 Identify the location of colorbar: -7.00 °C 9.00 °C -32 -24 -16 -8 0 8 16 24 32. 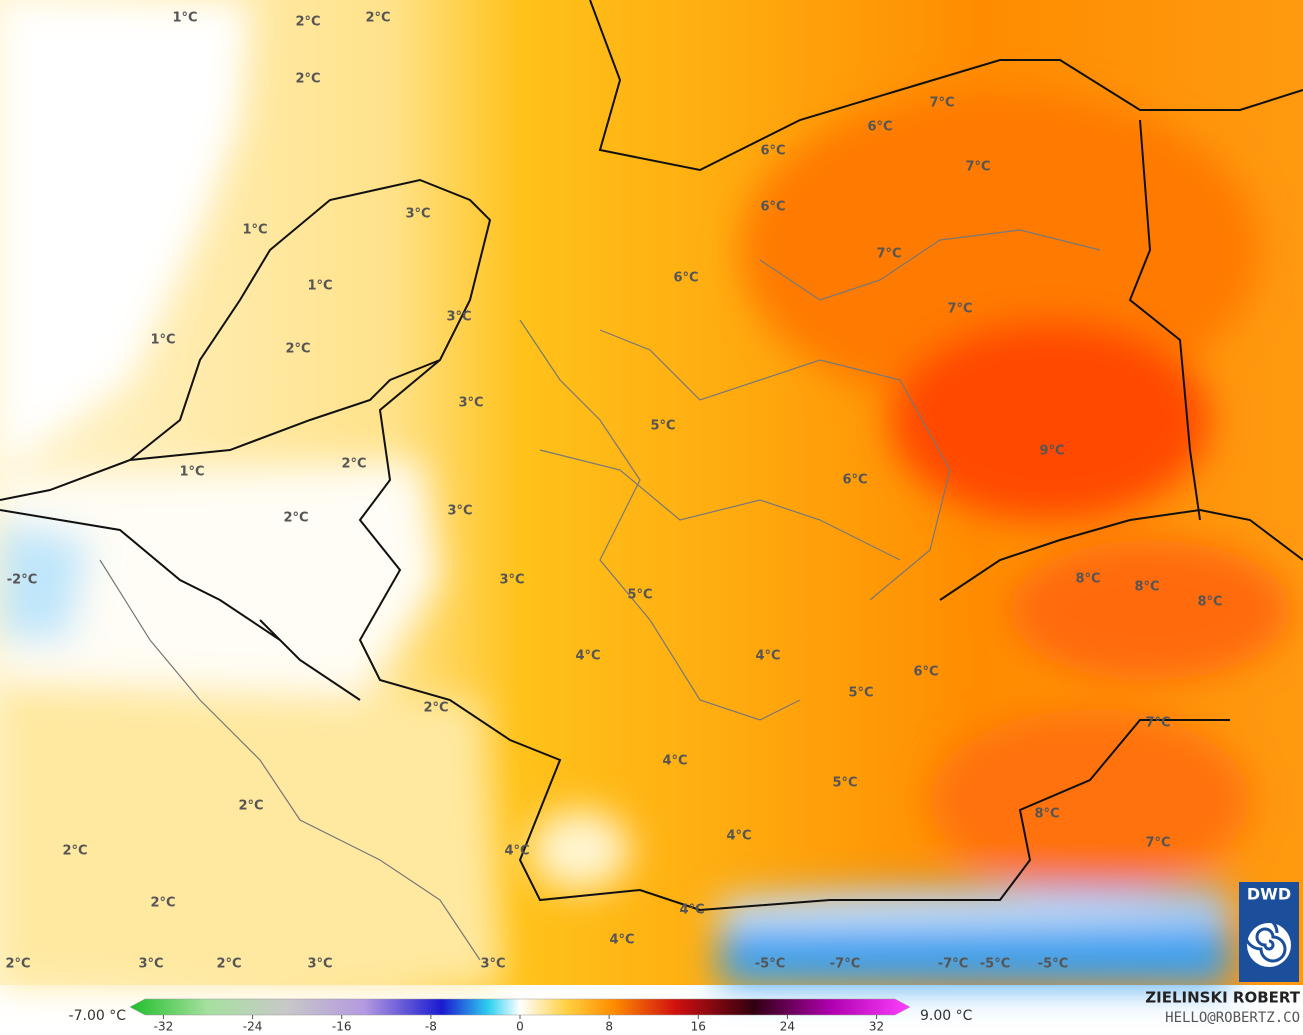
(521, 1016).